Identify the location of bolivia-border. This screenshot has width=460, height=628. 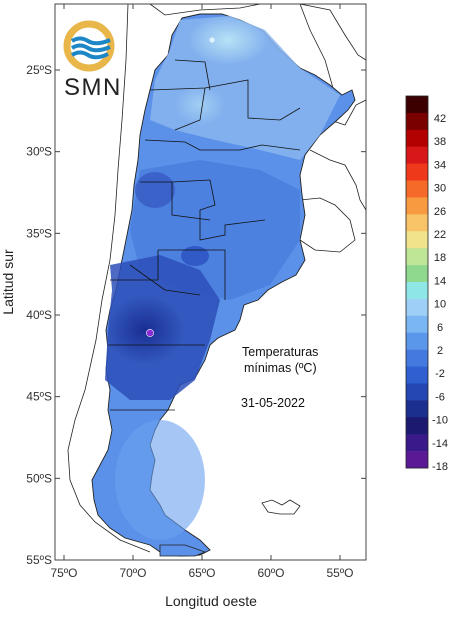
(205, 10).